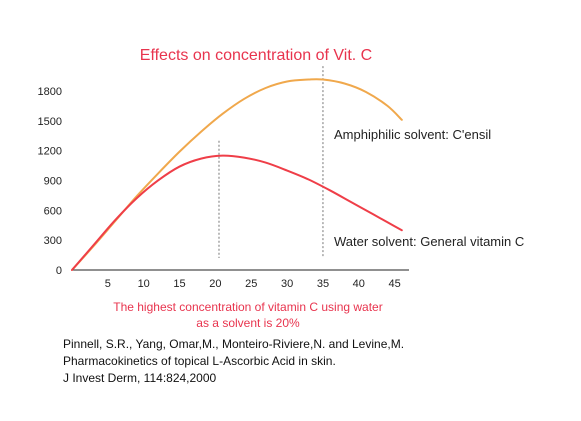 This screenshot has height=421, width=581. I want to click on chart-title: Effects on concentration of Vit. C, so click(256, 55).